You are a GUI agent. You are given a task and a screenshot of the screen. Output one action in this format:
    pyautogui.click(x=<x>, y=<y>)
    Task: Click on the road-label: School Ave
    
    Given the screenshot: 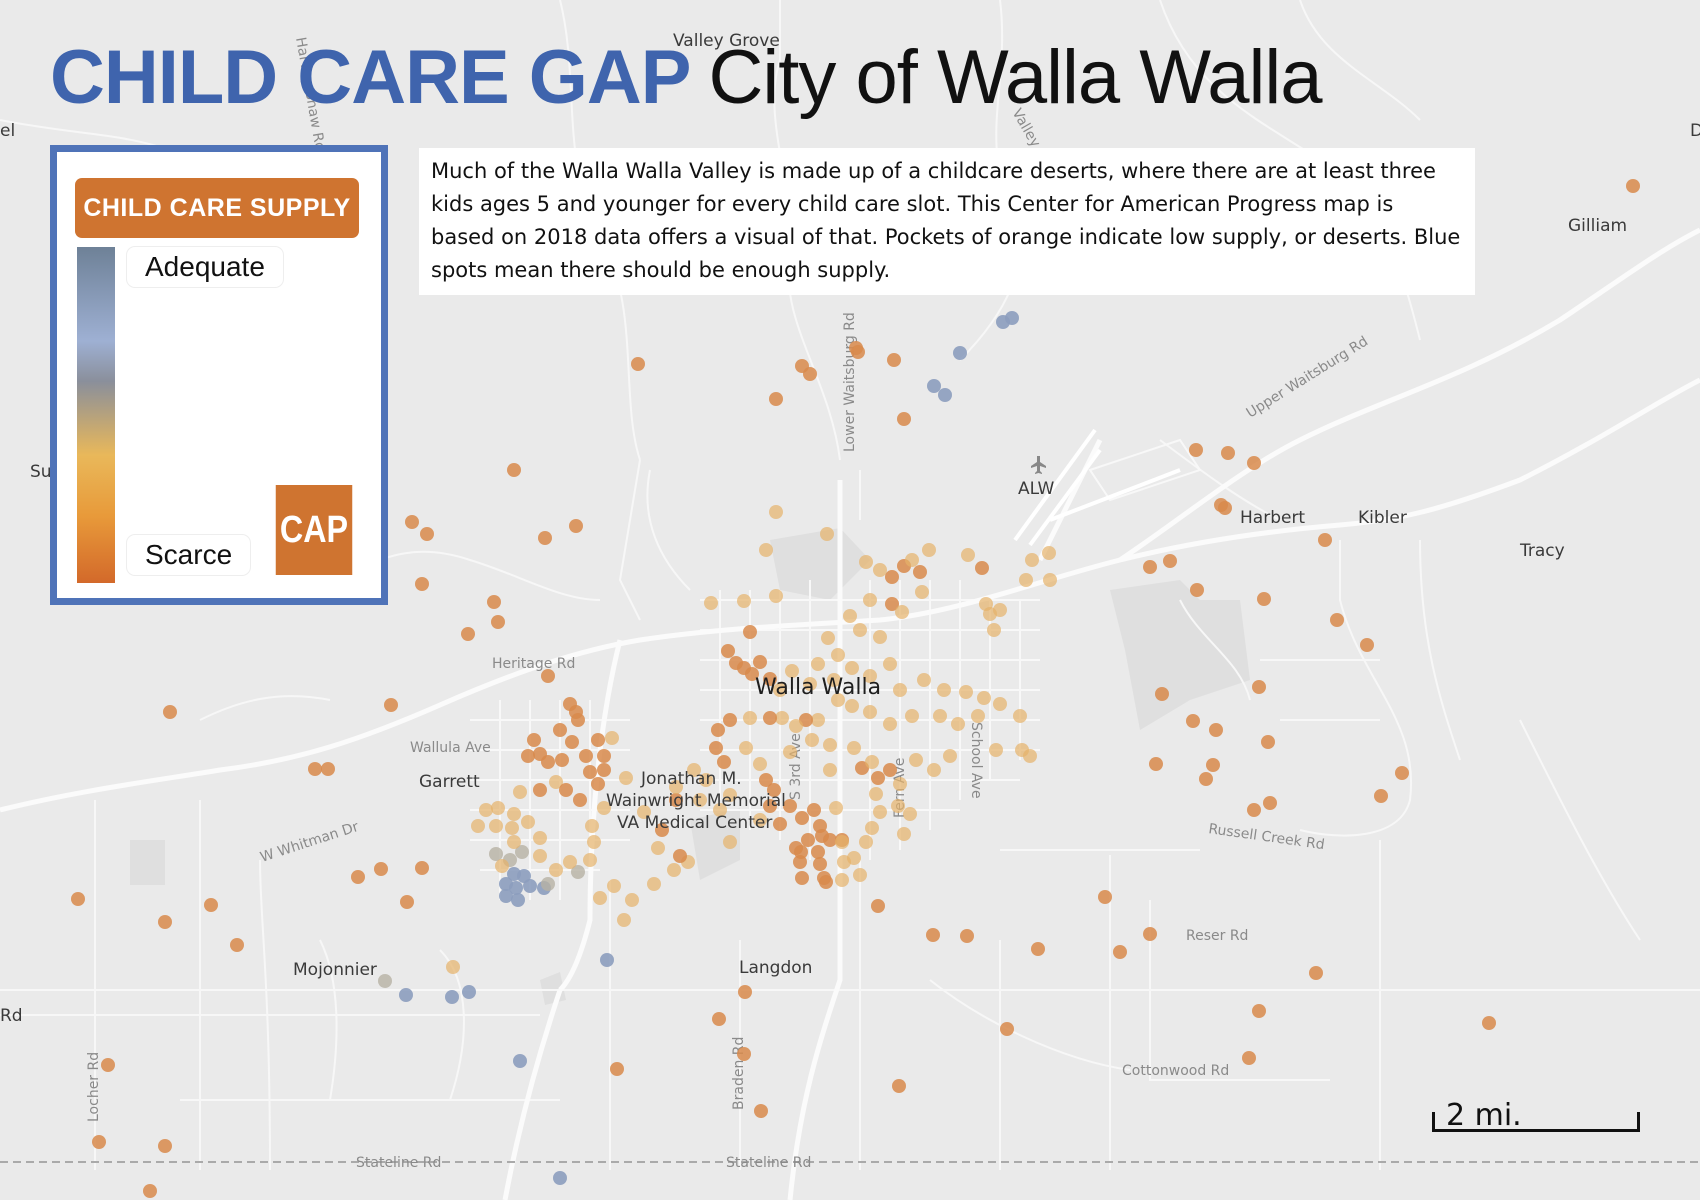 What is the action you would take?
    pyautogui.click(x=976, y=760)
    